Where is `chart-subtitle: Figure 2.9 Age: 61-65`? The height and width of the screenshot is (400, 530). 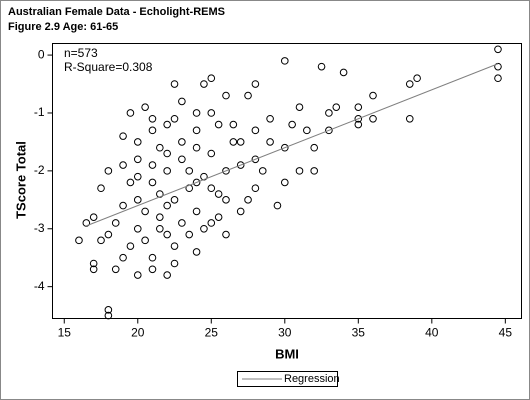 chart-subtitle: Figure 2.9 Age: 61-65 is located at coordinates (63, 27).